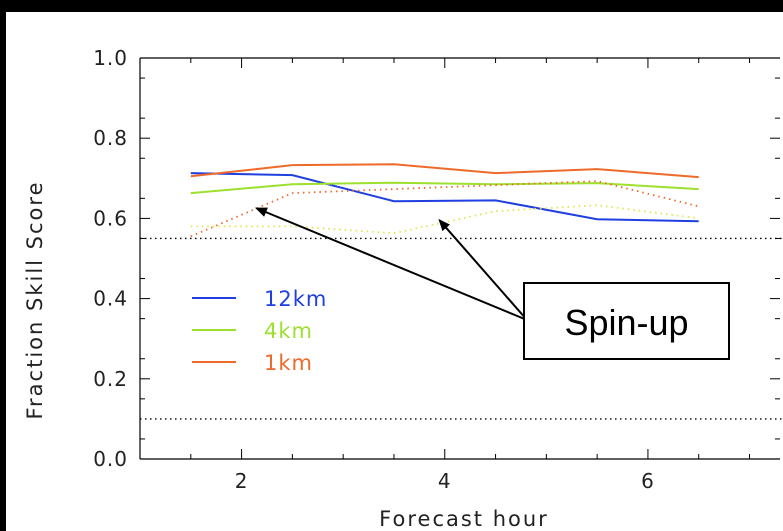  What do you see at coordinates (259, 331) in the screenshot?
I see `legend: 12km 4km 1km` at bounding box center [259, 331].